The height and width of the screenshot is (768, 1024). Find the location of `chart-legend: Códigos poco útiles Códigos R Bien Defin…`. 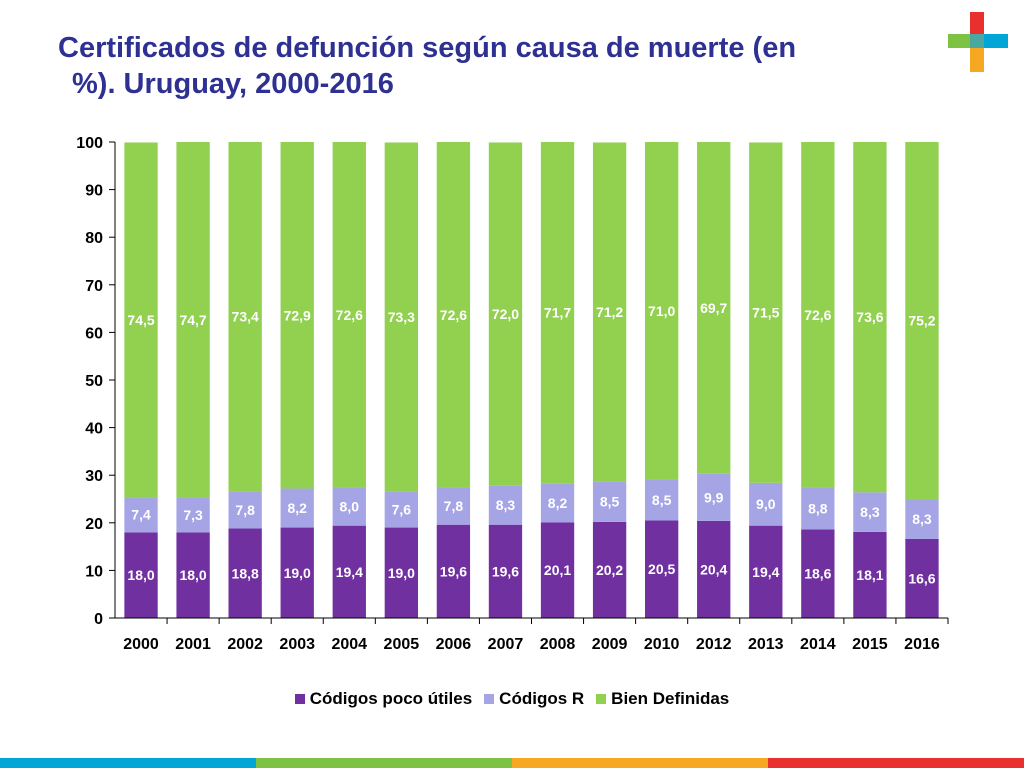

chart-legend: Códigos poco útiles Códigos R Bien Defin… is located at coordinates (512, 699).